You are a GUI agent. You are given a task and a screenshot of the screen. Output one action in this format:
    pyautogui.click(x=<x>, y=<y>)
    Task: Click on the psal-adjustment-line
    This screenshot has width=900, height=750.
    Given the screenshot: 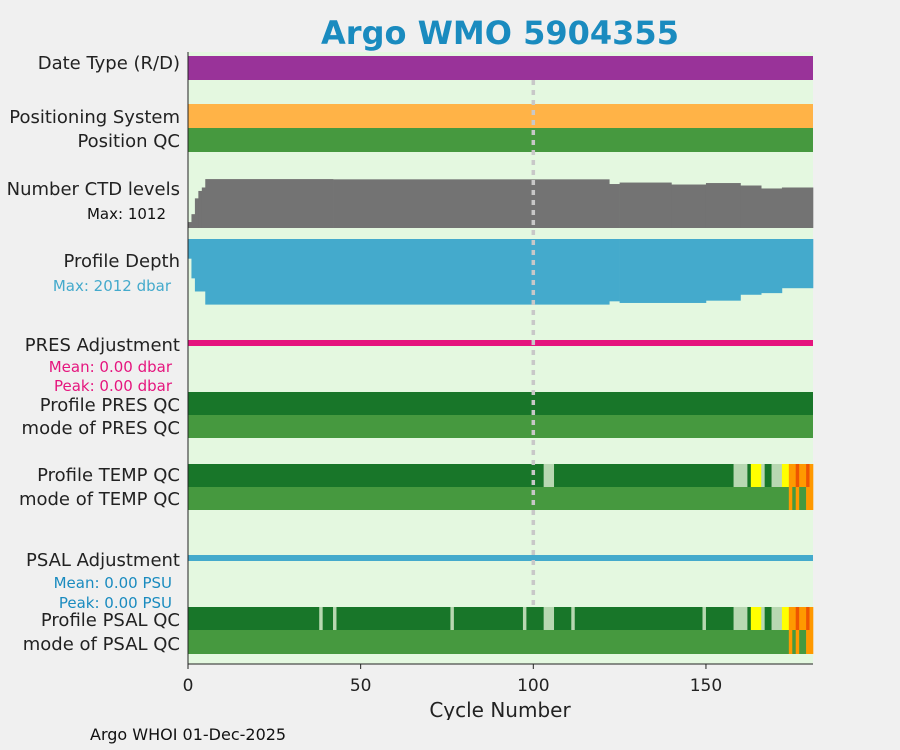 What is the action you would take?
    pyautogui.click(x=500, y=558)
    